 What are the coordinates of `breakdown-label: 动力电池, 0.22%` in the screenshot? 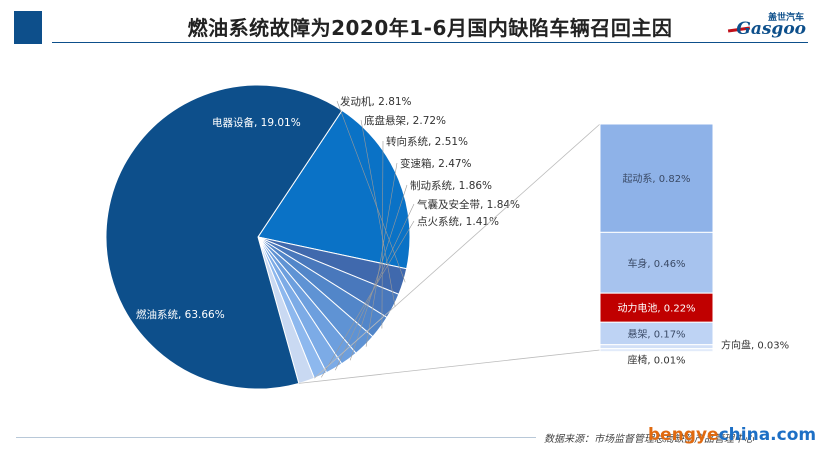 It's located at (656, 308).